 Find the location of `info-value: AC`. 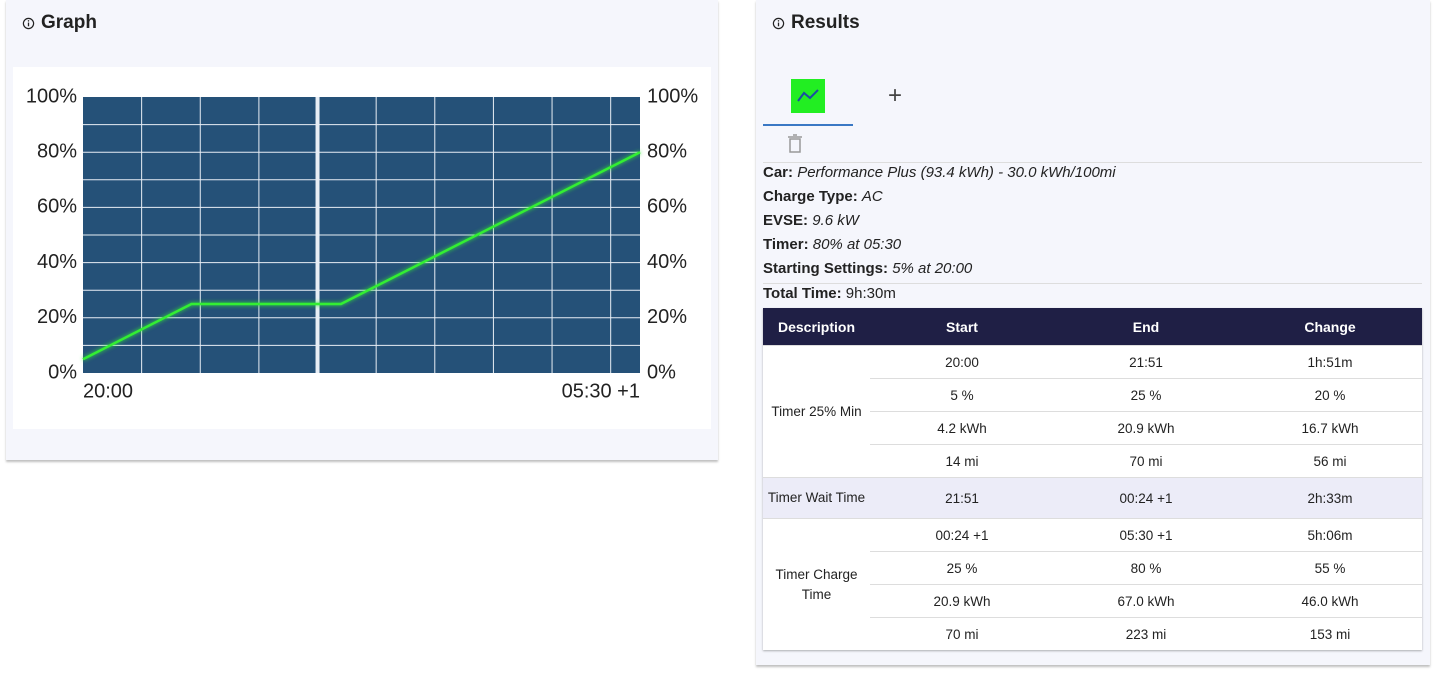

info-value: AC is located at coordinates (872, 196).